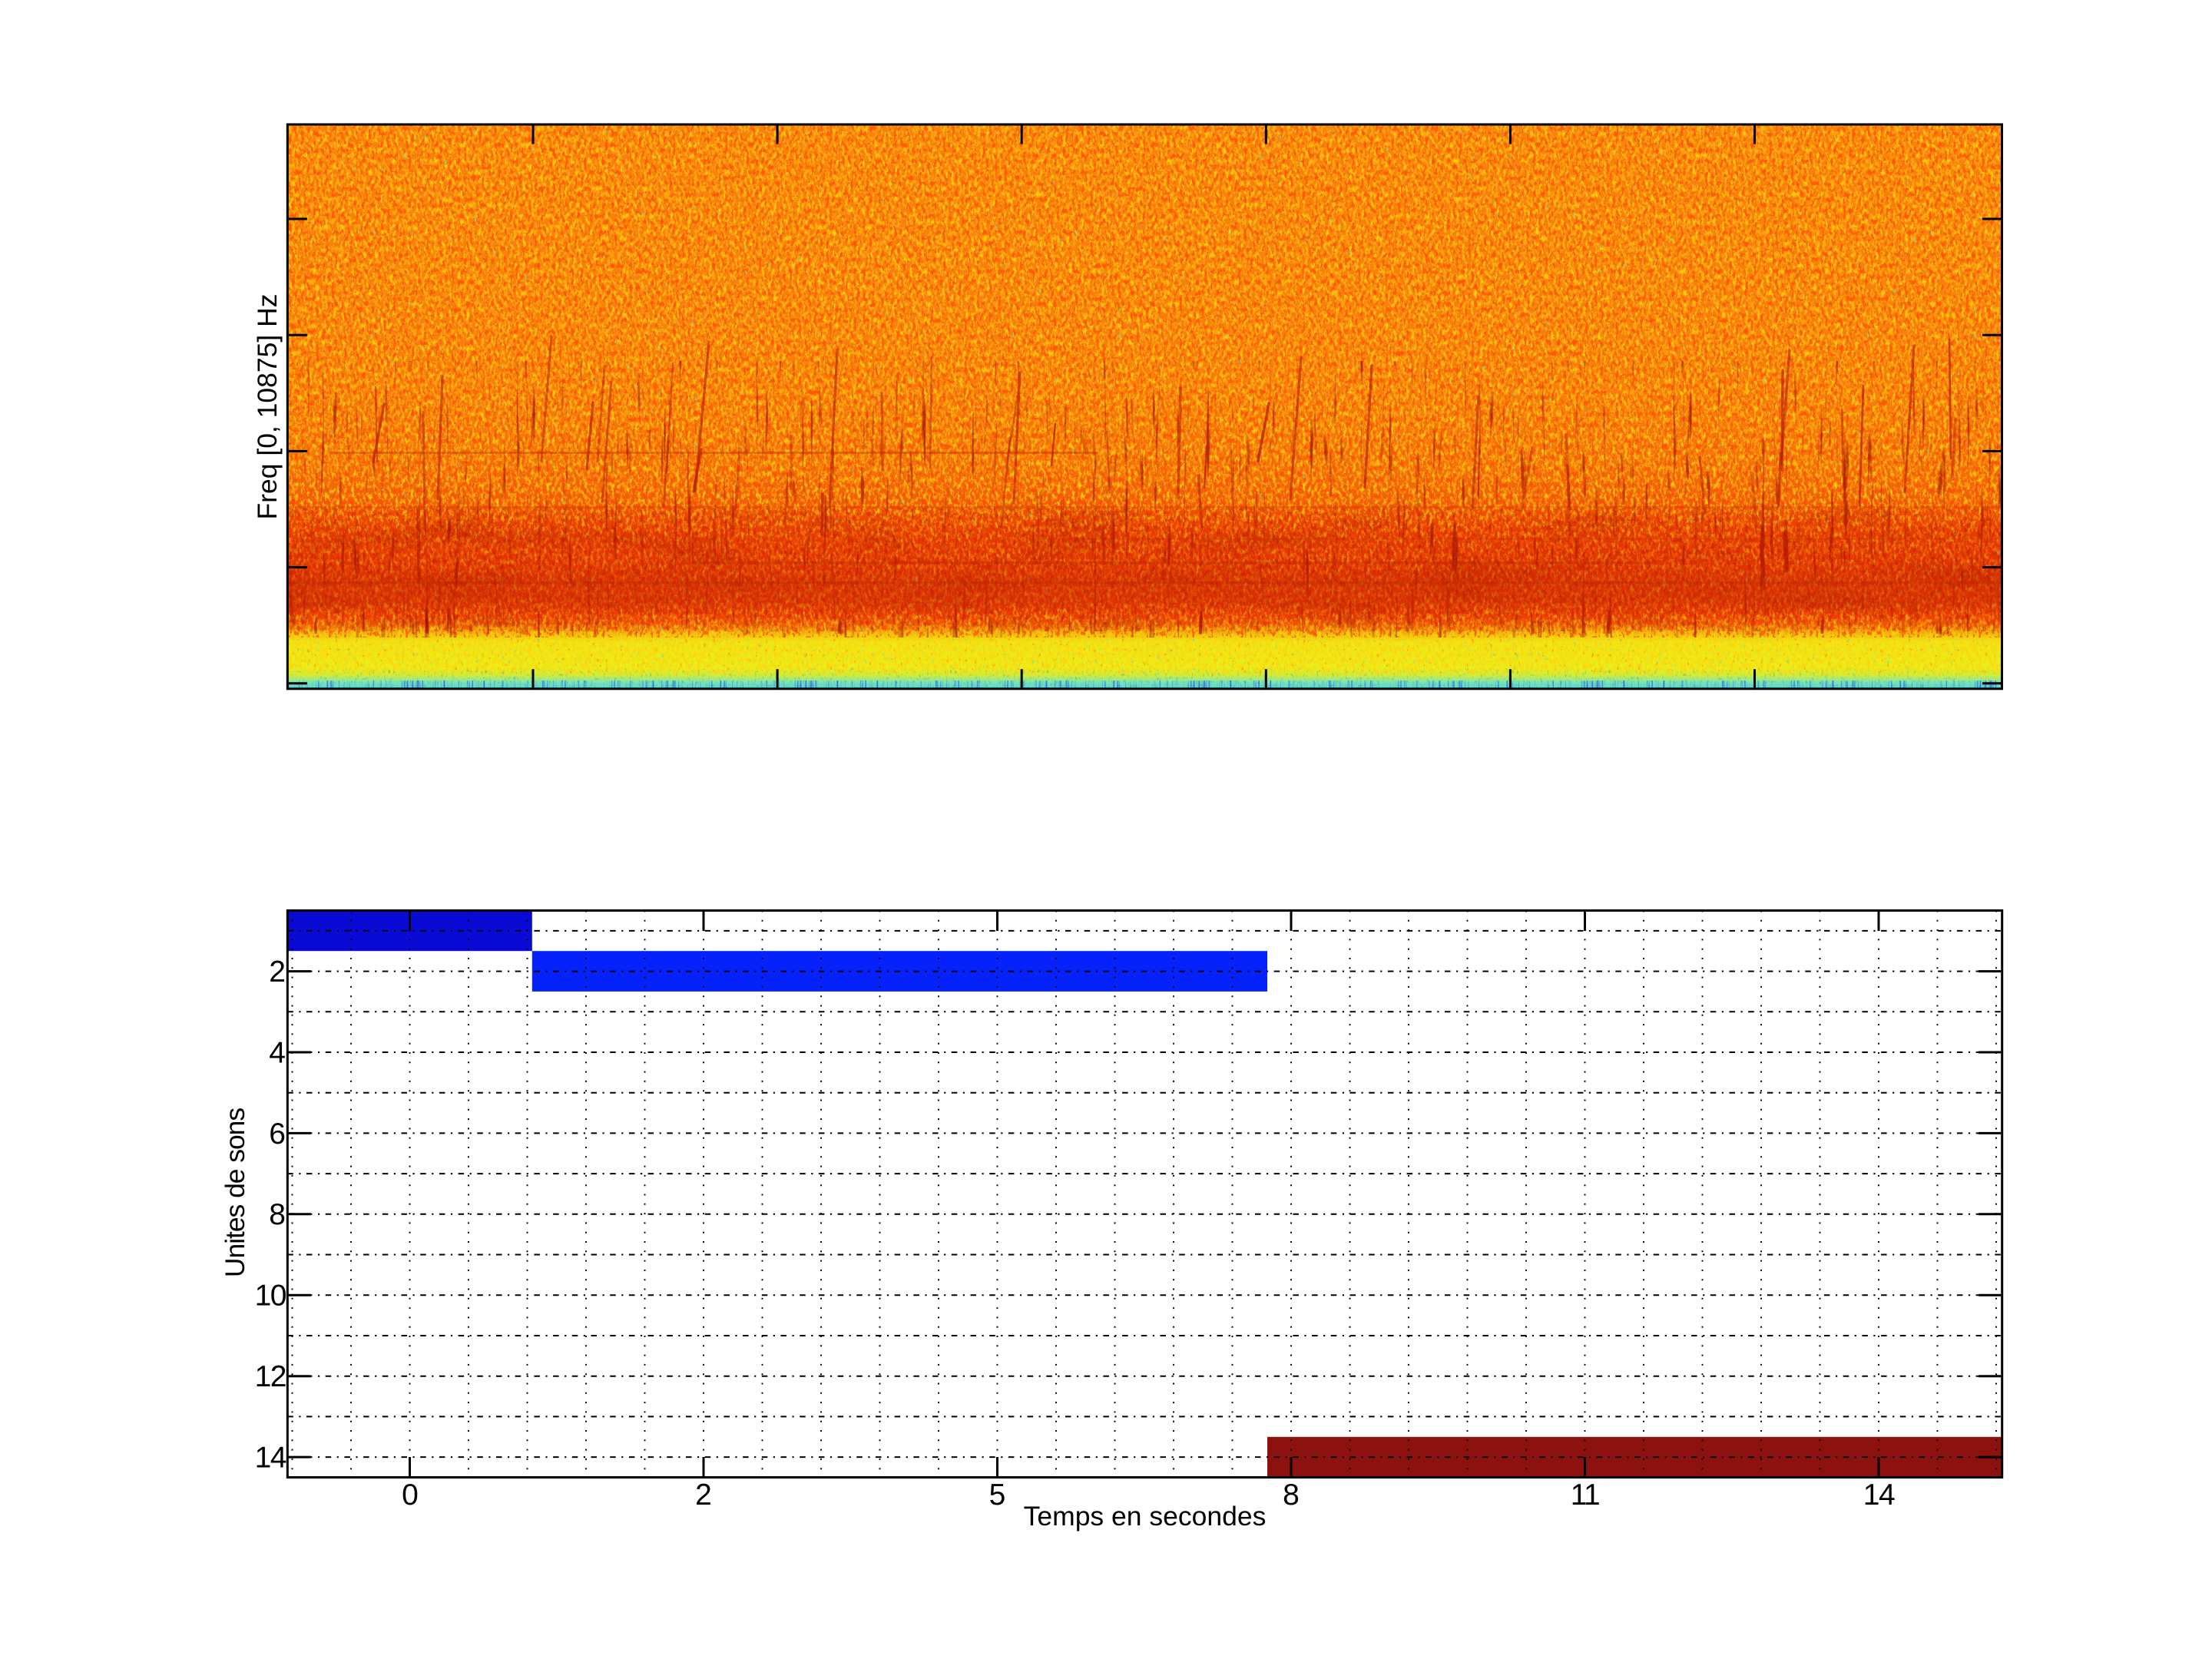  Describe the element at coordinates (235, 1192) in the screenshot. I see `svg-text: Unites de sons` at that location.